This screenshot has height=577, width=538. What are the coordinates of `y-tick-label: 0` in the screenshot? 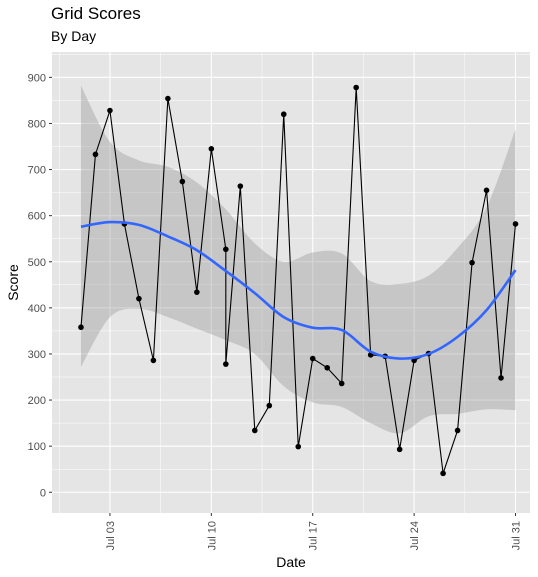 It's located at (43, 493).